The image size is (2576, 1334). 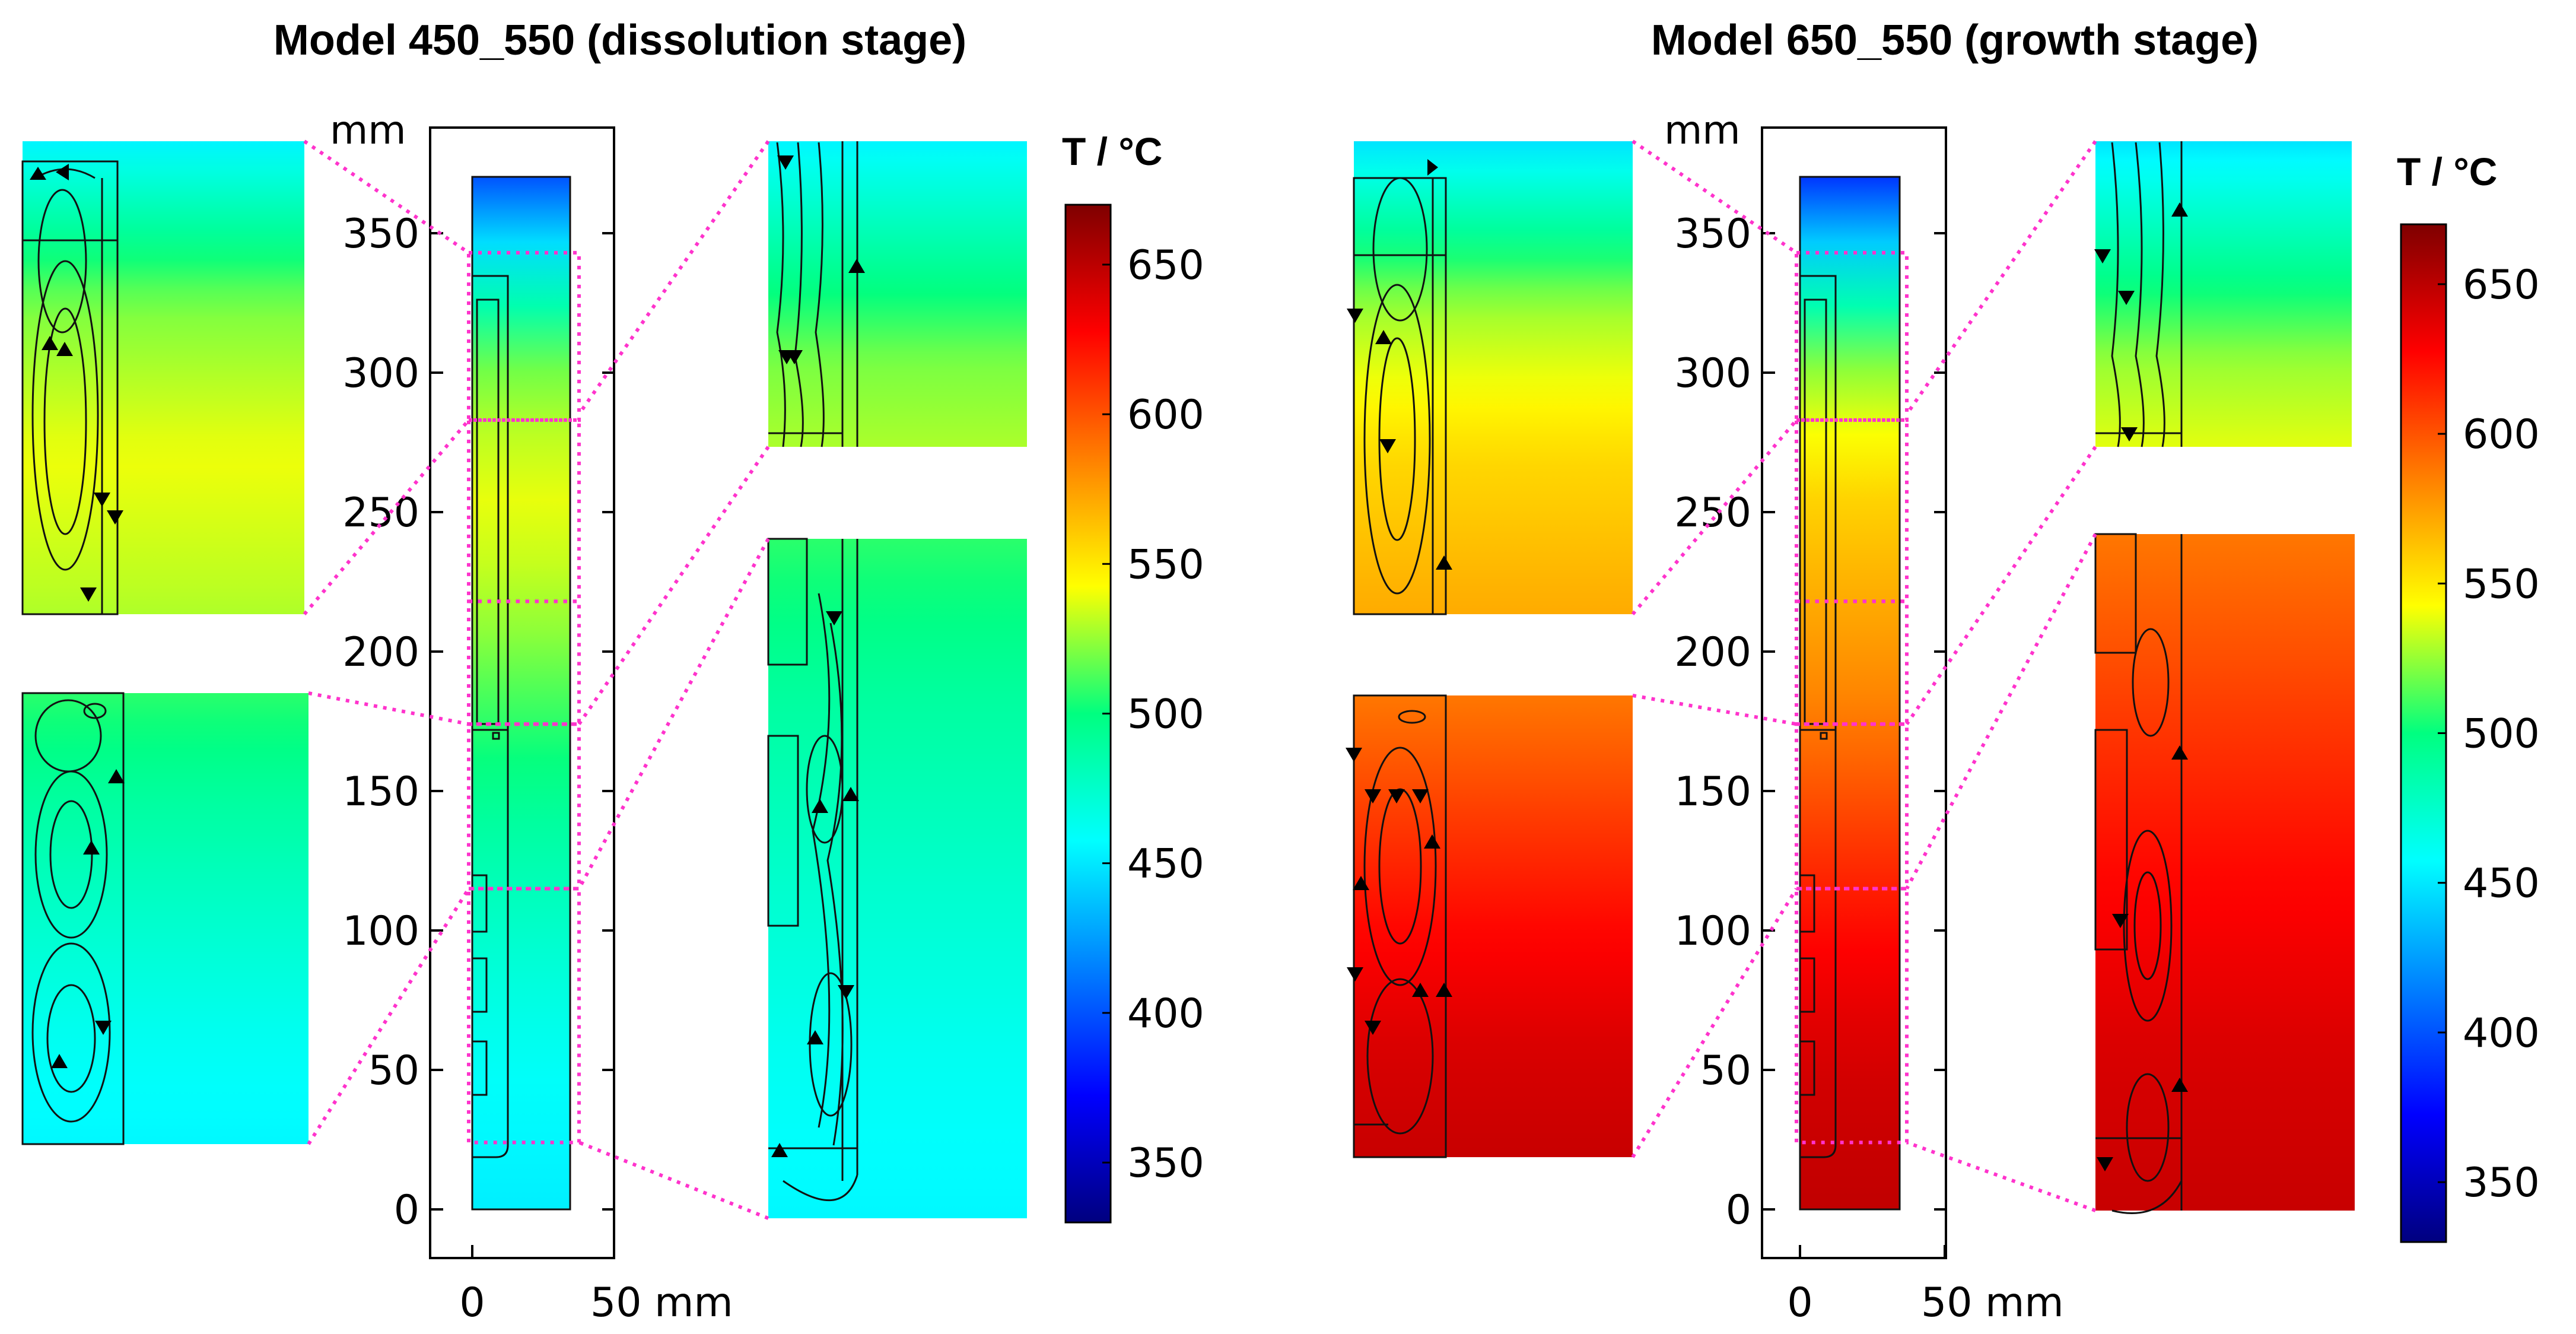 What do you see at coordinates (619, 40) in the screenshot?
I see `panel-title: Model 450_550 (dissolution stage)` at bounding box center [619, 40].